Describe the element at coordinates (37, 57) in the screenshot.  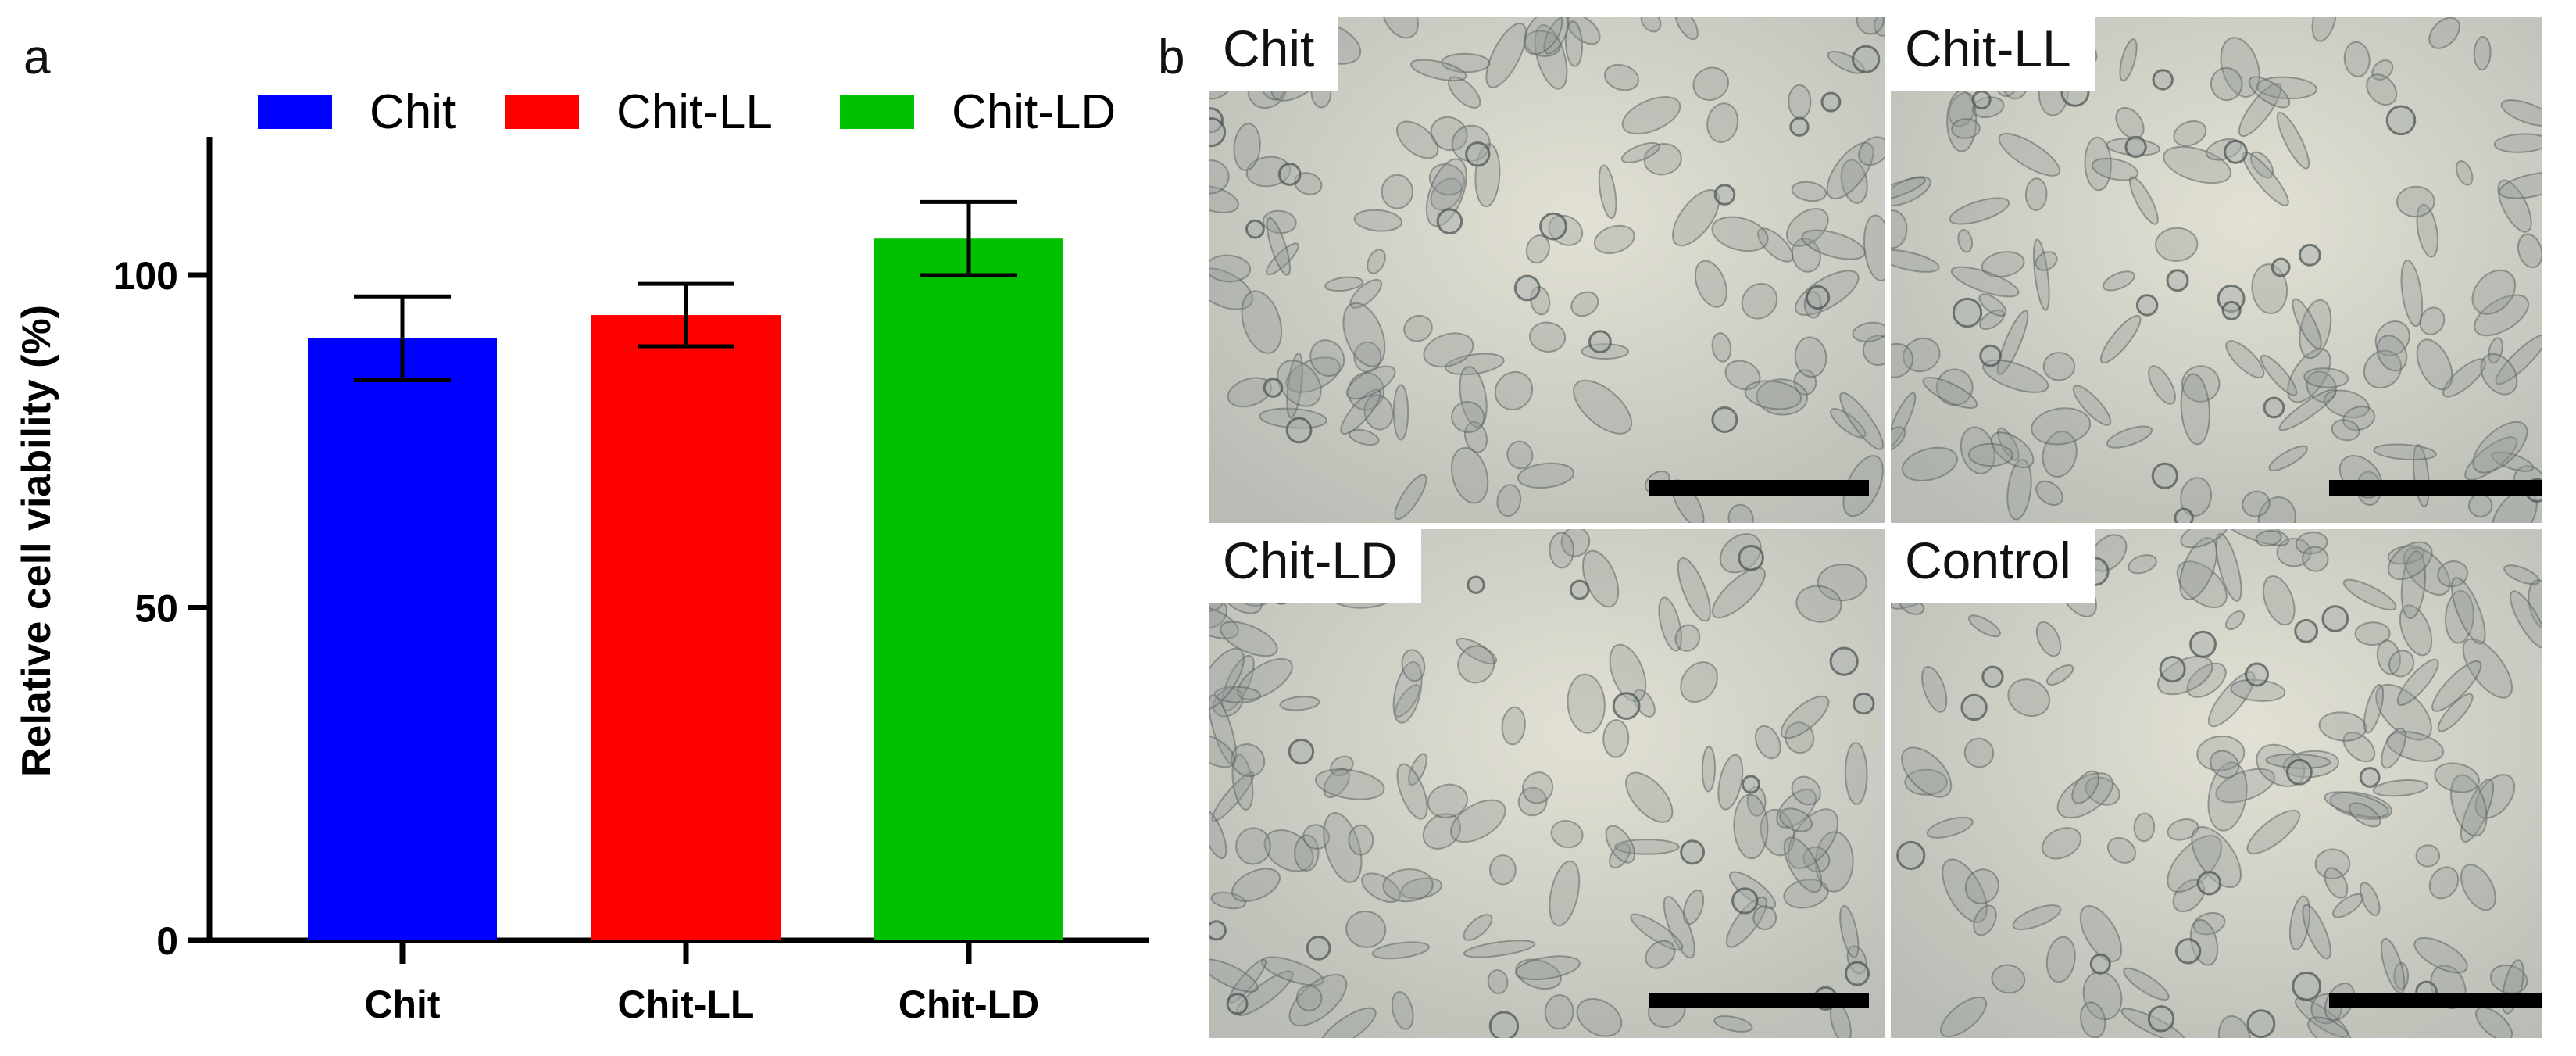
I see `panel-a-label: a` at that location.